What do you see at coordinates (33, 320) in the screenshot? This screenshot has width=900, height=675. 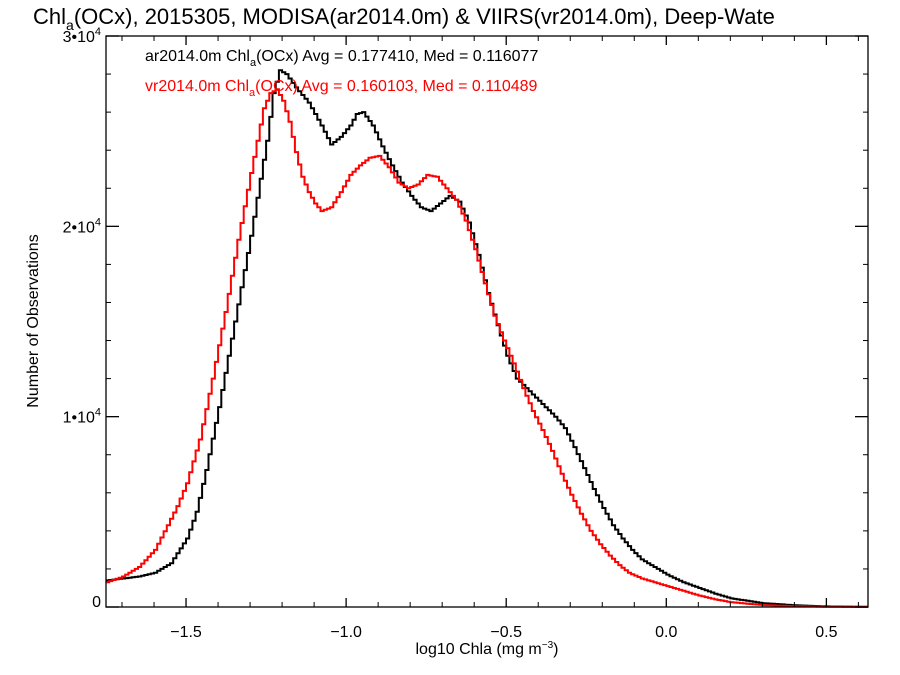 I see `y-axis-label: Number of Observations` at bounding box center [33, 320].